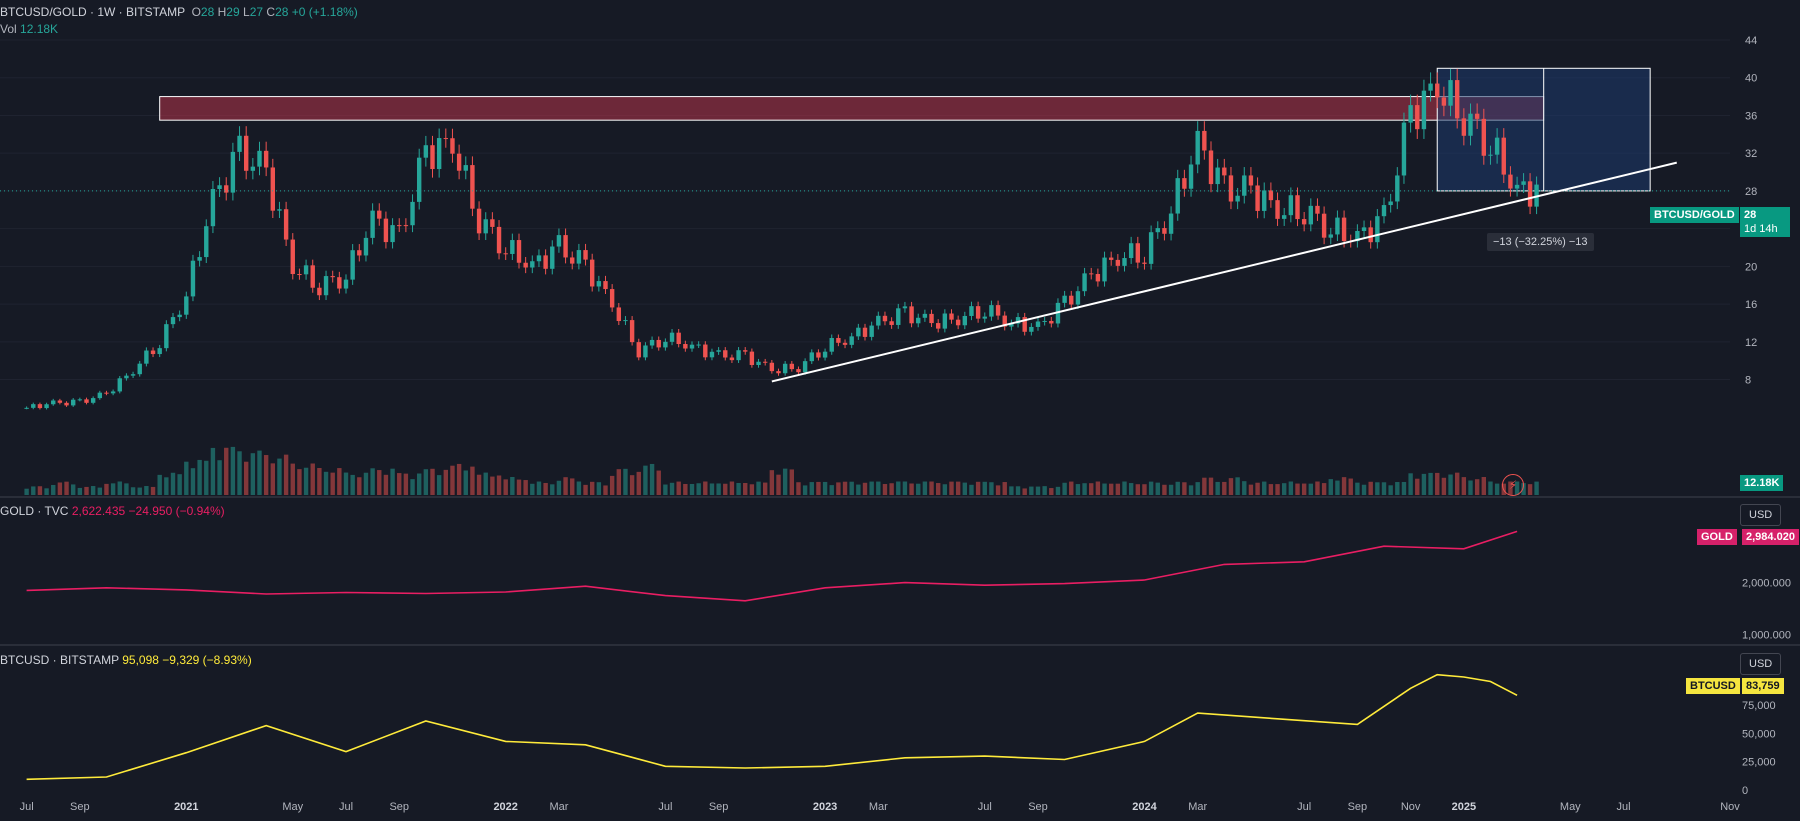 The height and width of the screenshot is (821, 1800). What do you see at coordinates (196, 12) in the screenshot?
I see `open-label: O` at bounding box center [196, 12].